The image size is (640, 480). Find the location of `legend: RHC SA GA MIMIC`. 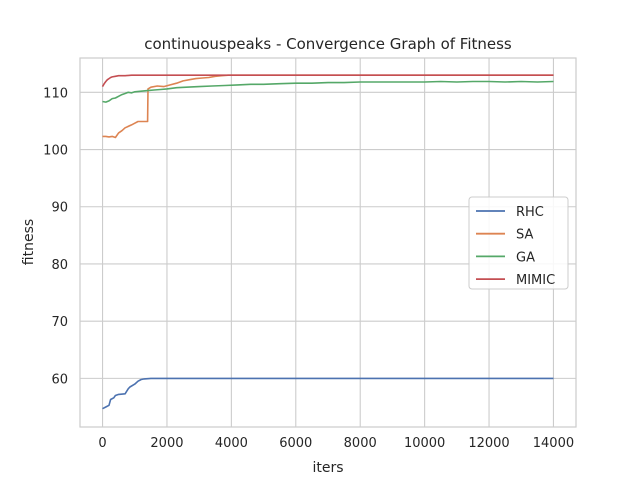

legend: RHC SA GA MIMIC is located at coordinates (518, 243).